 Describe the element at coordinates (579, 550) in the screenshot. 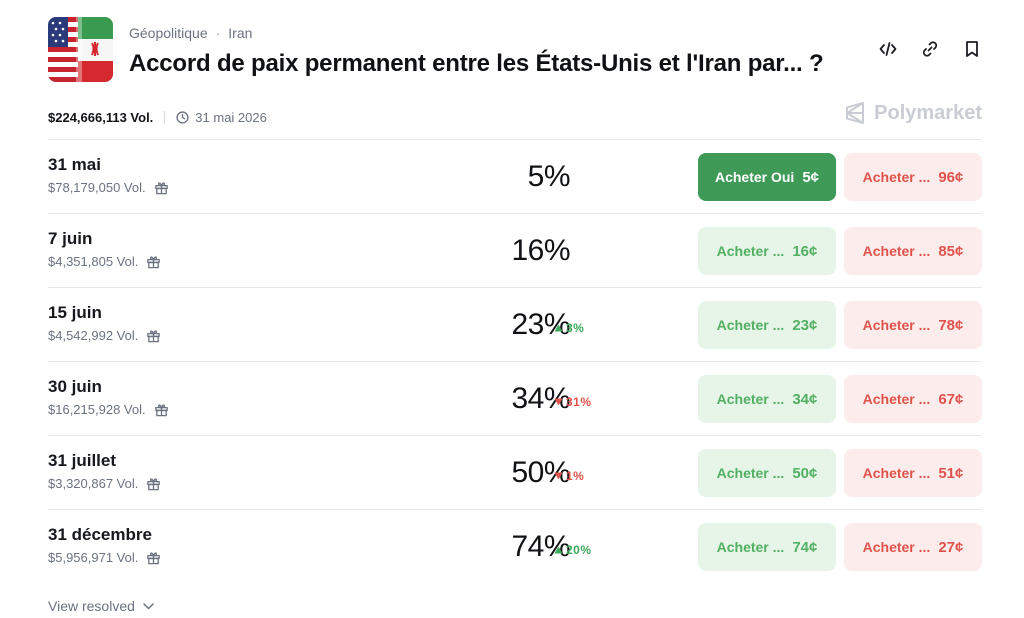

I see `probability-change-value: 20%` at that location.